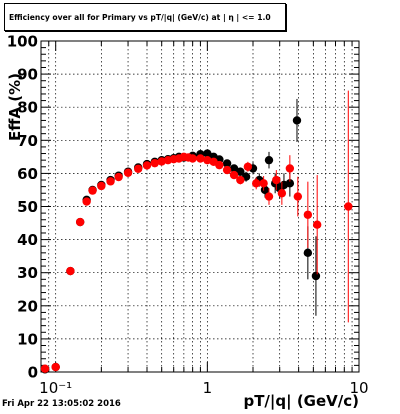 This screenshot has height=414, width=400. Describe the element at coordinates (27, 141) in the screenshot. I see `y-tick-label: 70` at that location.